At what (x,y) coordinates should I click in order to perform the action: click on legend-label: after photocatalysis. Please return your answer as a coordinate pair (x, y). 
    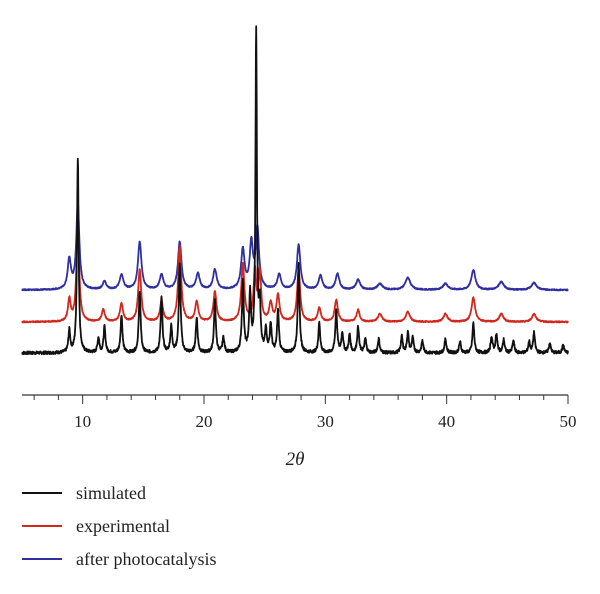
    Looking at the image, I should click on (146, 559).